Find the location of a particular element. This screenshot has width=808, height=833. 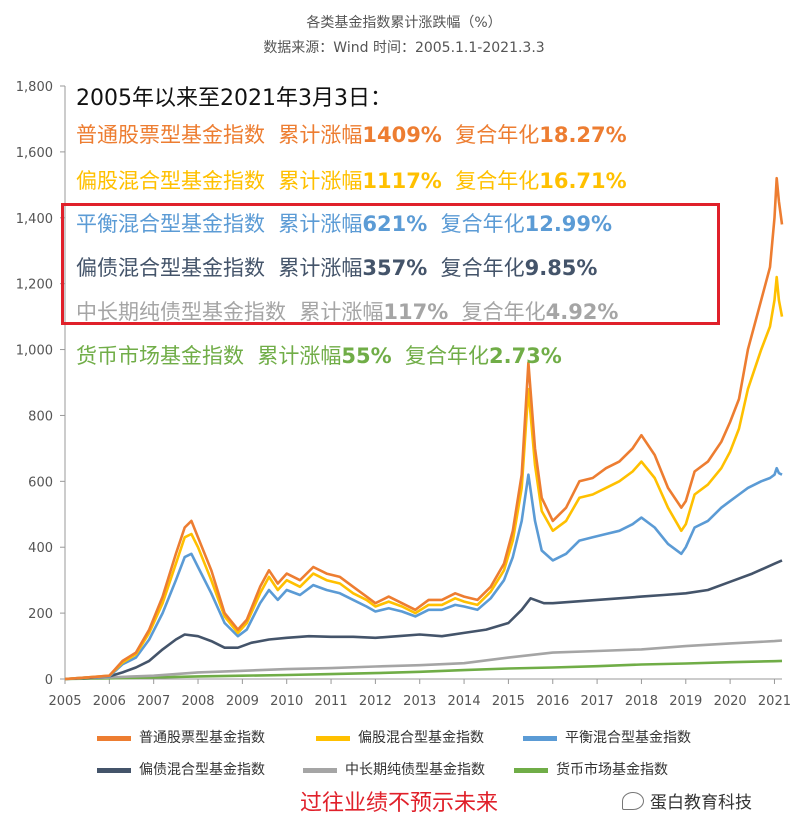

y-tick-label: 800 is located at coordinates (40, 416).